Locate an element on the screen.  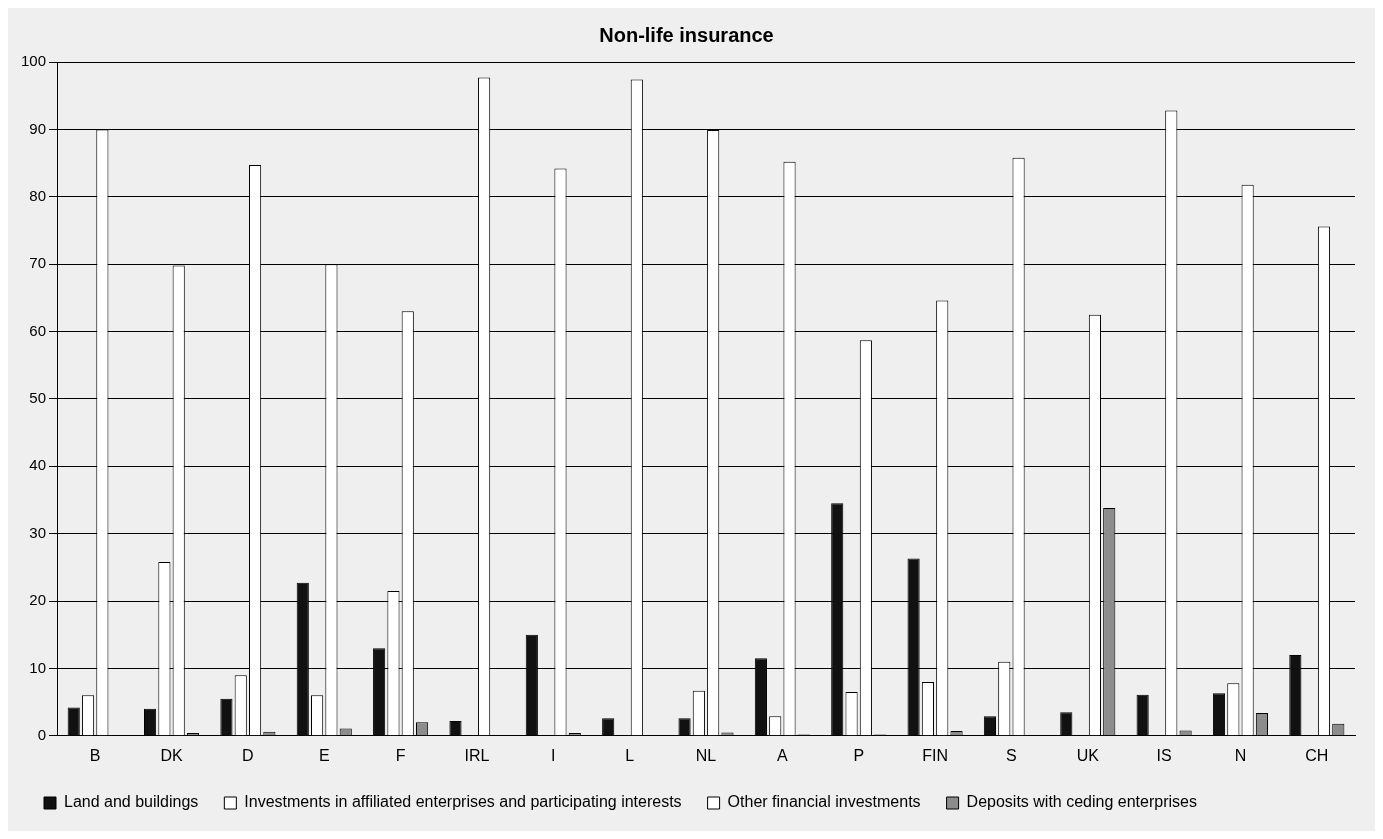
legend-label: Other financial investments is located at coordinates (824, 802).